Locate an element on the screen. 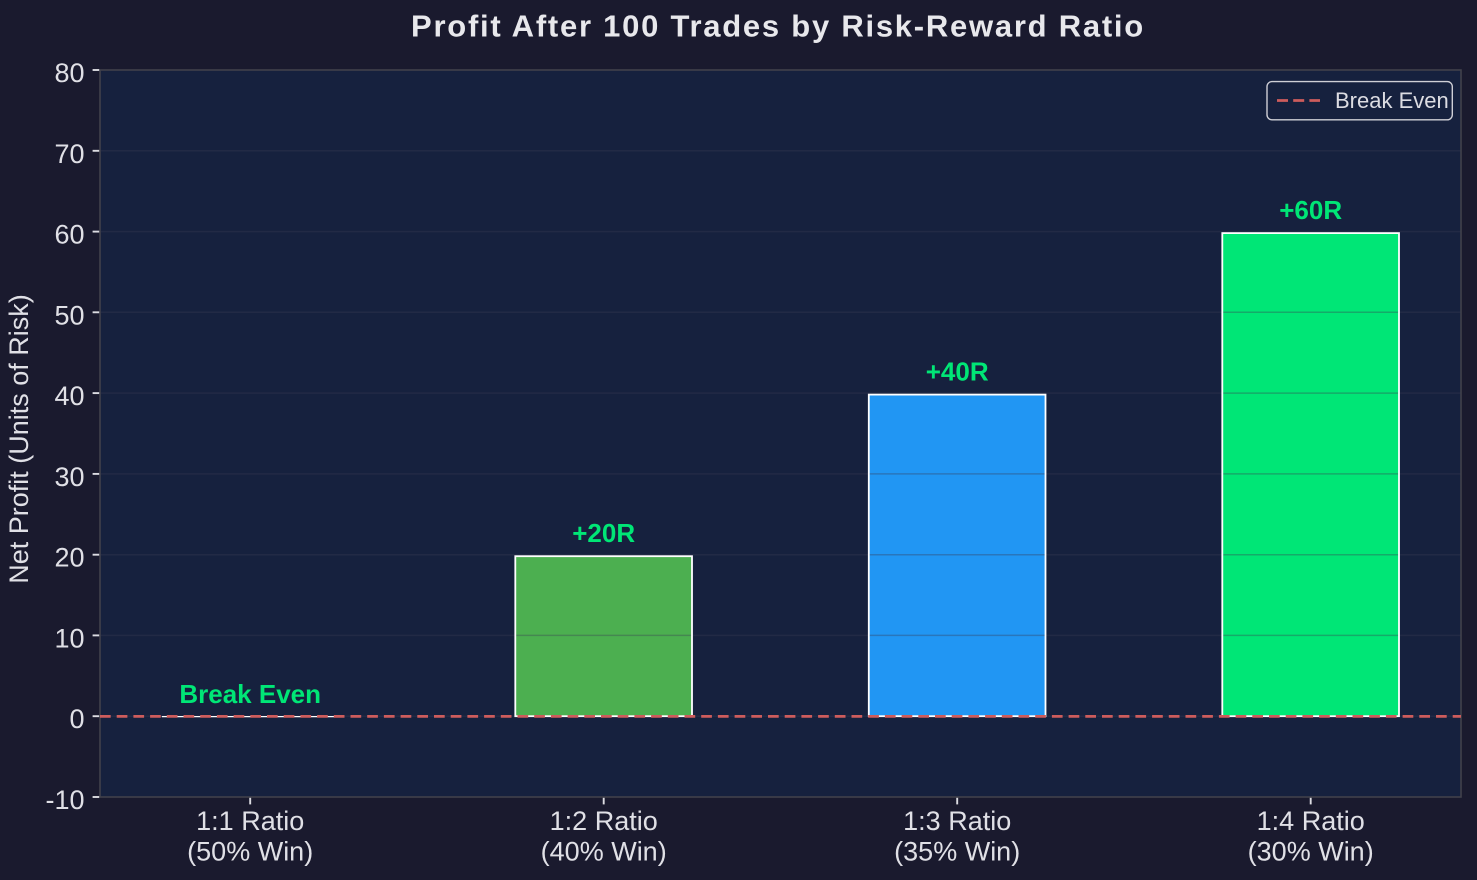 This screenshot has width=1477, height=880. svg-text: 1:2 Ratio is located at coordinates (604, 821).